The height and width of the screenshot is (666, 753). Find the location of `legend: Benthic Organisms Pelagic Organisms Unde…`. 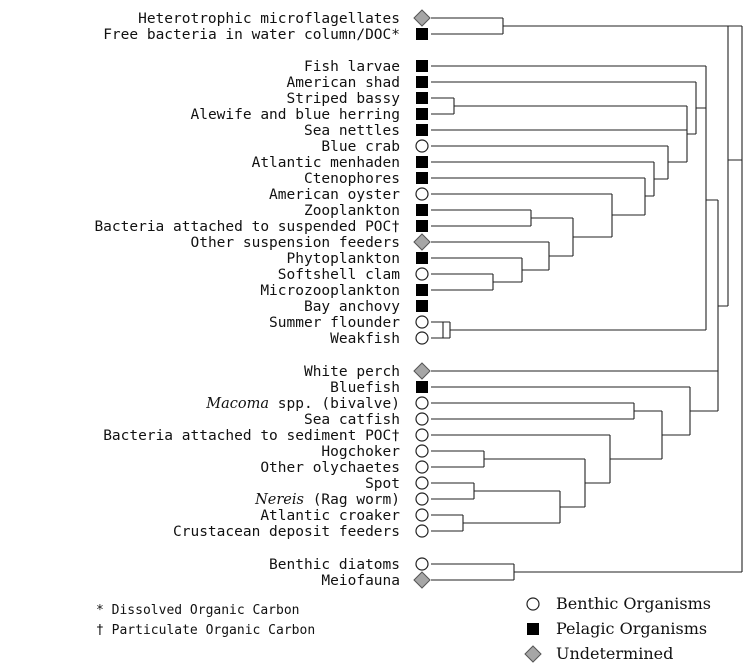

legend: Benthic Organisms Pelagic Organisms Unde… is located at coordinates (617, 628).